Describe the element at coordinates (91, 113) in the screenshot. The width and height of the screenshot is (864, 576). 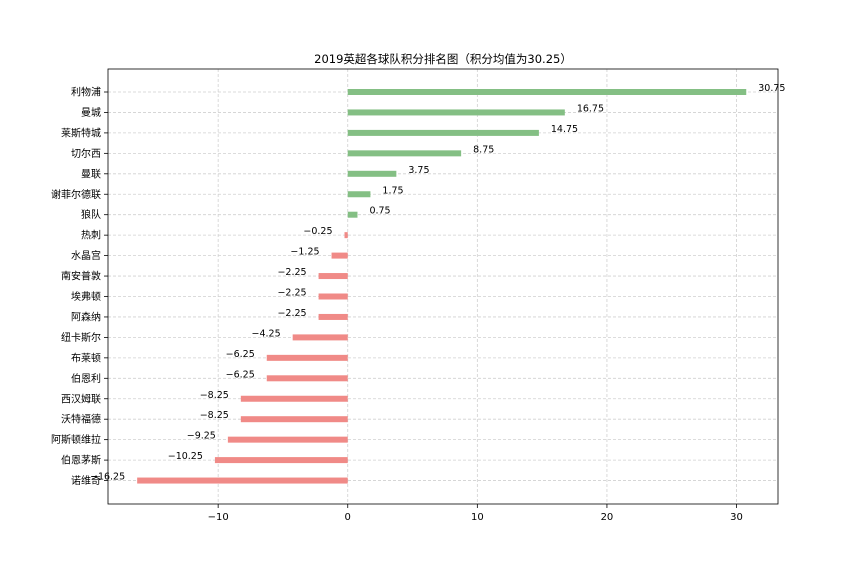
I see `y-tick-label: 曼城` at that location.